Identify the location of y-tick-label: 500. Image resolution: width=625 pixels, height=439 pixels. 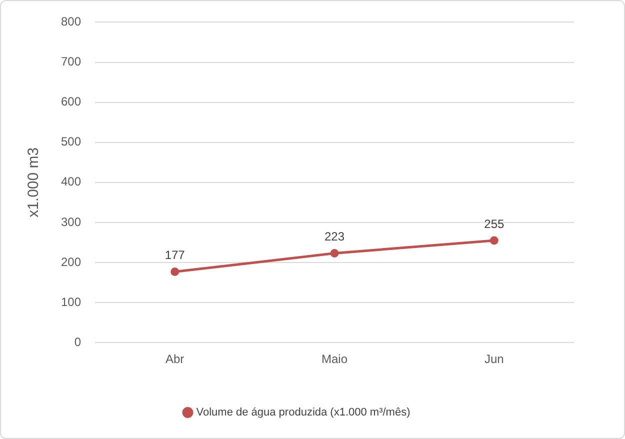
(71, 141).